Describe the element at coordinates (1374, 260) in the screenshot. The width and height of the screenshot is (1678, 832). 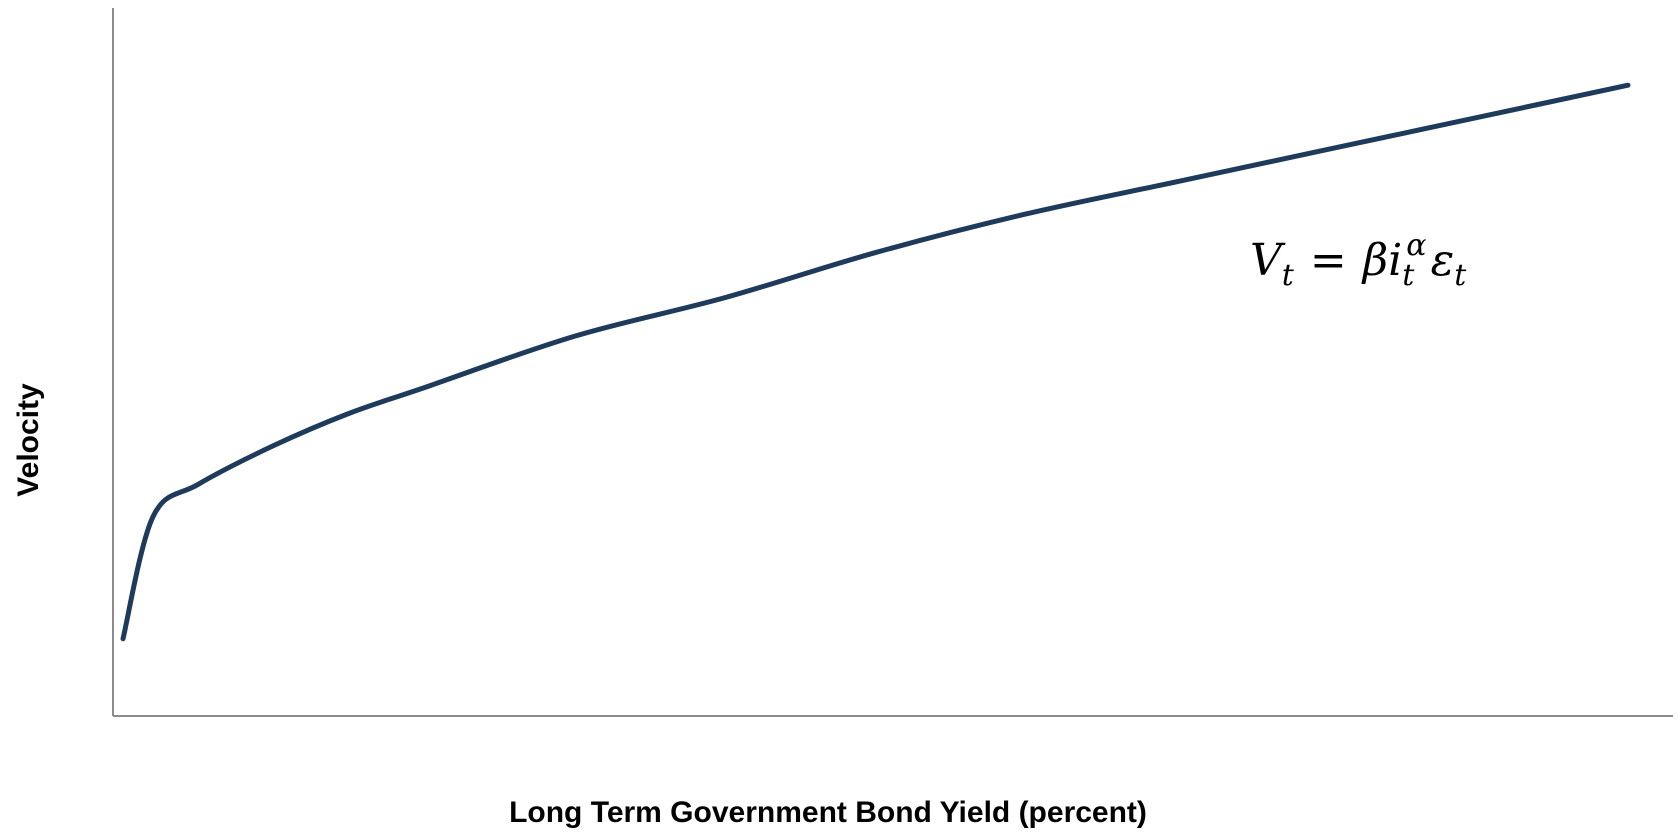
I see `eq-beta: β` at that location.